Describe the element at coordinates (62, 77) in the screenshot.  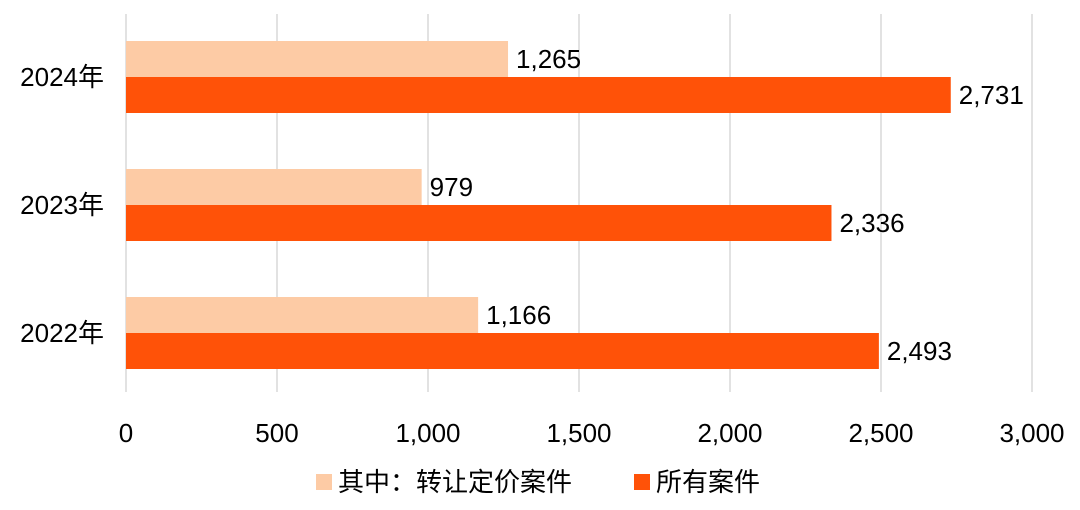
I see `category-label: 2024年` at that location.